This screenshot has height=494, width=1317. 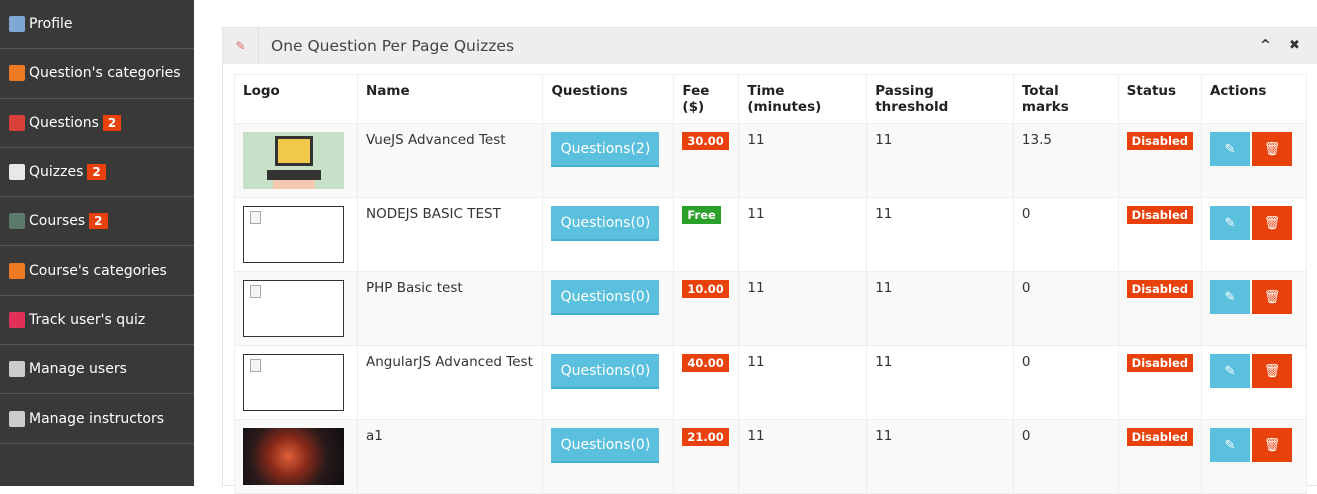 What do you see at coordinates (940, 99) in the screenshot?
I see `column-header: Passing threshold` at bounding box center [940, 99].